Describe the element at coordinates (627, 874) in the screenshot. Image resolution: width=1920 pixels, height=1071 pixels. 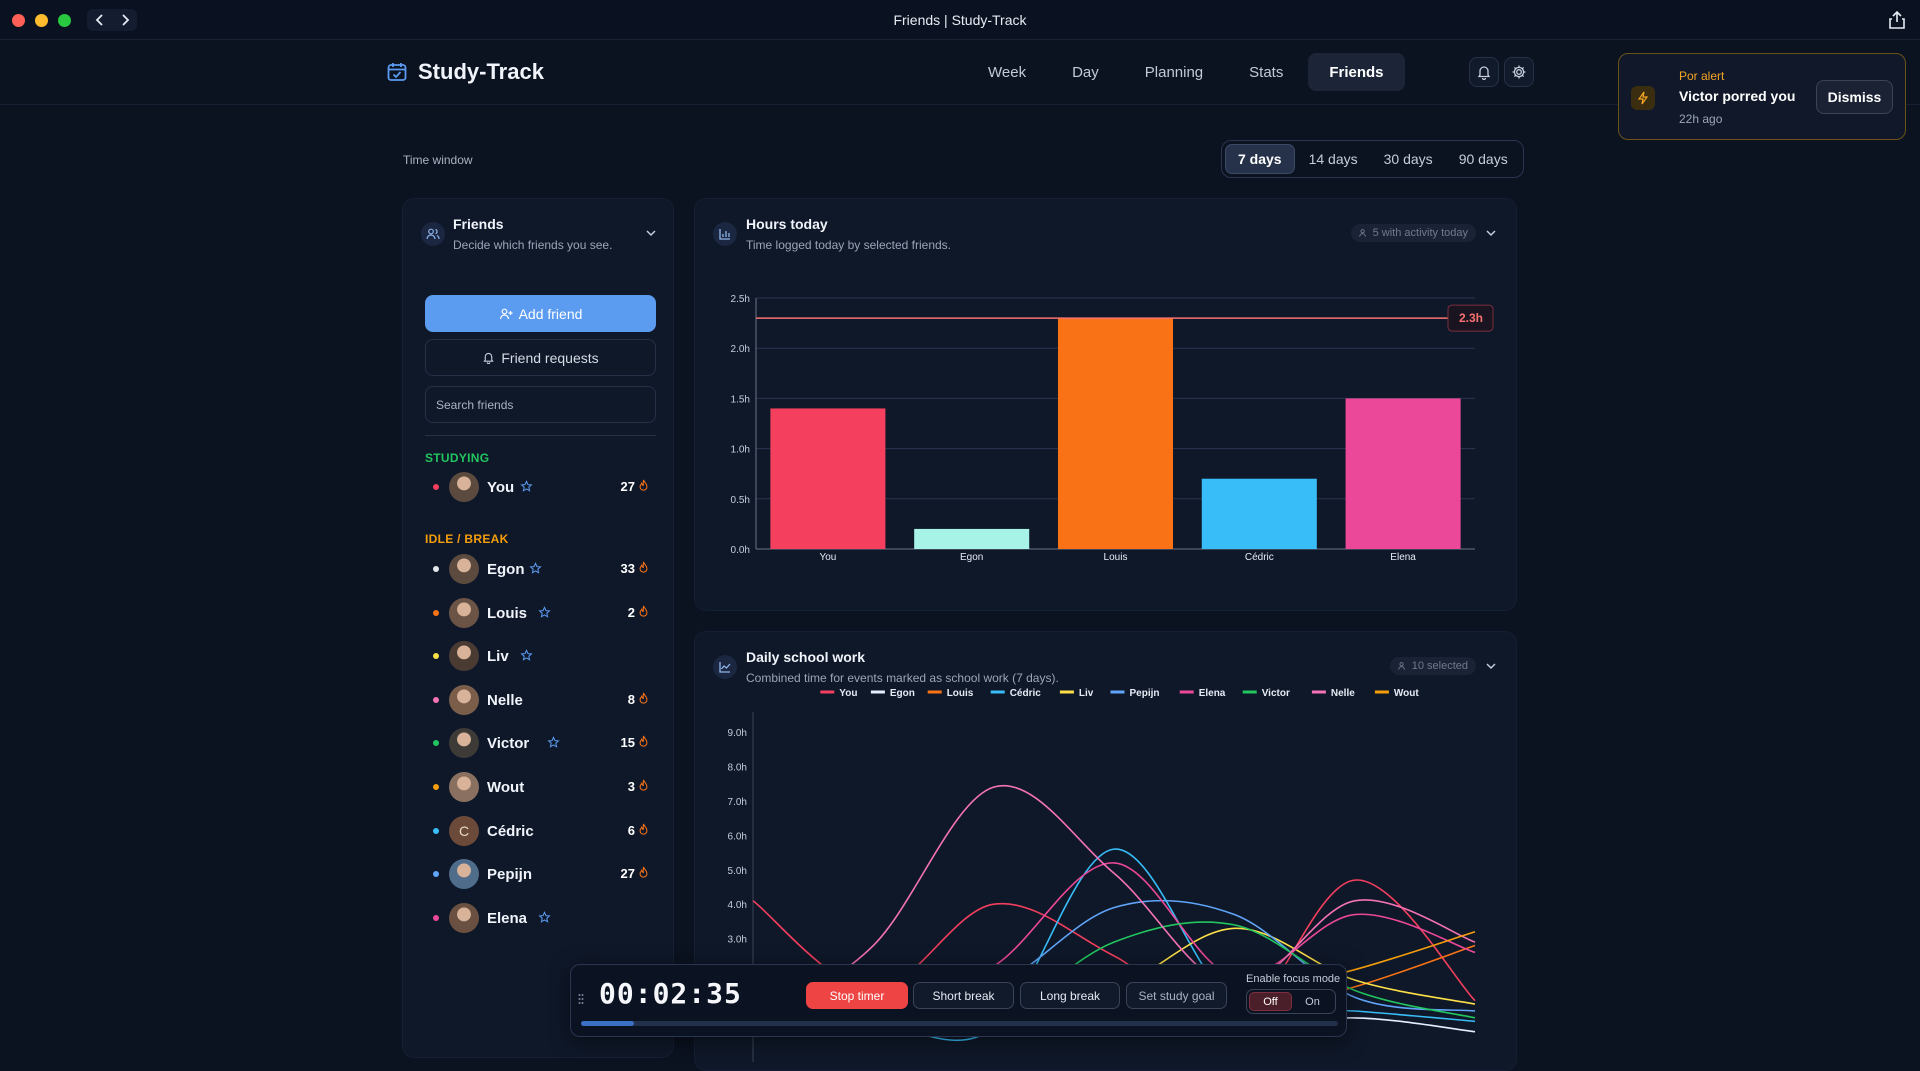
I see `streak-value: 27` at that location.